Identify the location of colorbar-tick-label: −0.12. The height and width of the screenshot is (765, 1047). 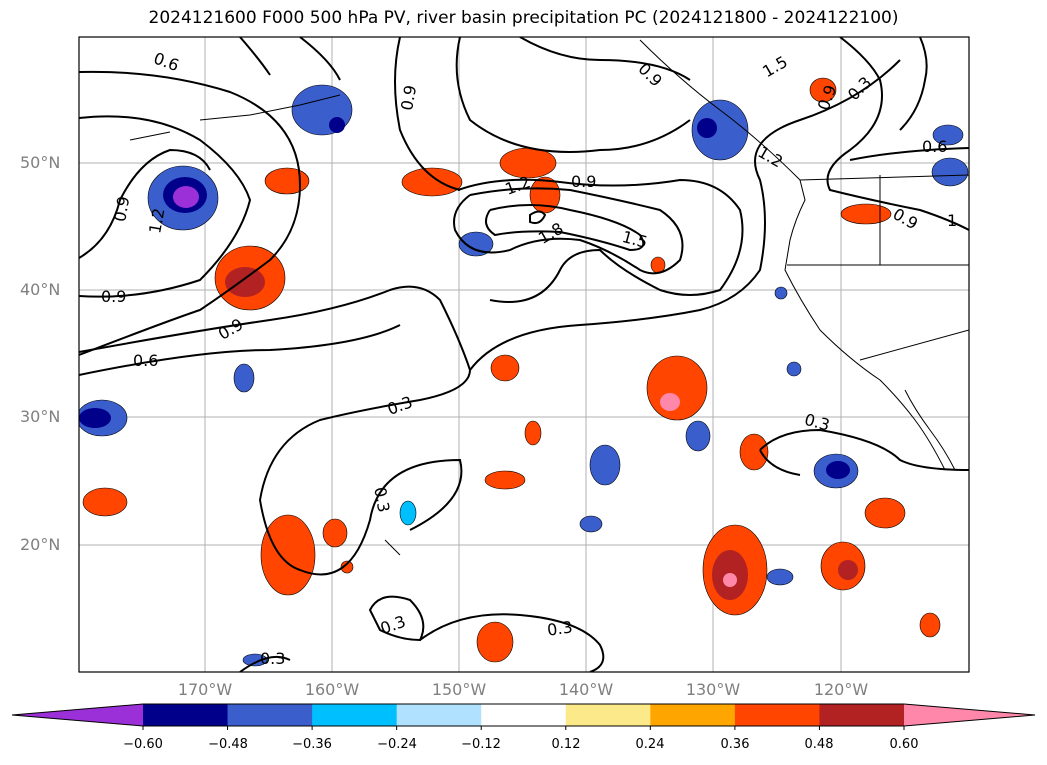
(481, 744).